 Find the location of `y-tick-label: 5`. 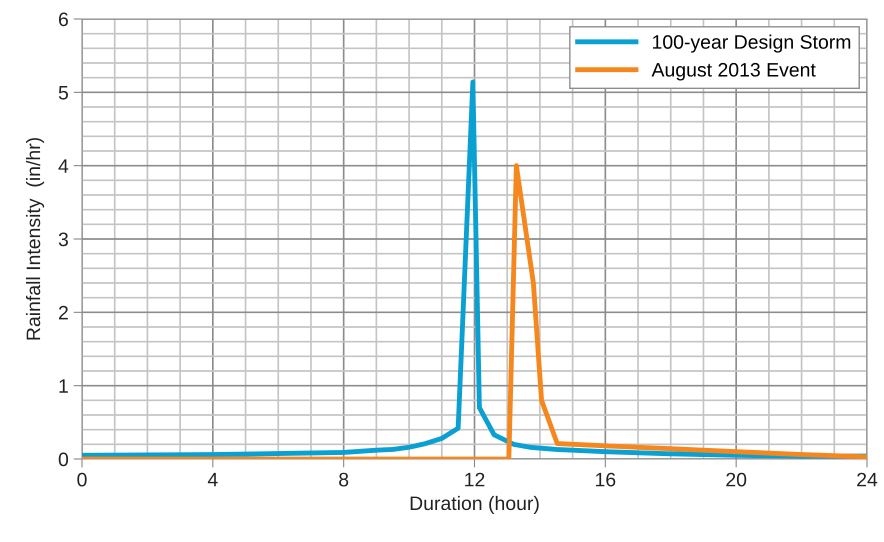

y-tick-label: 5 is located at coordinates (63, 93).